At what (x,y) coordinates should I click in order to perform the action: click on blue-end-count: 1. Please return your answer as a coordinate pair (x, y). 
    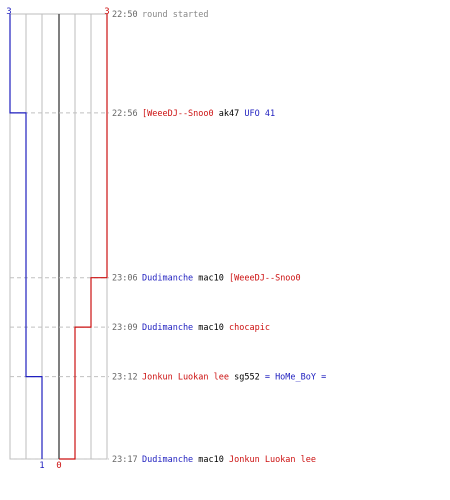
    Looking at the image, I should click on (41, 466).